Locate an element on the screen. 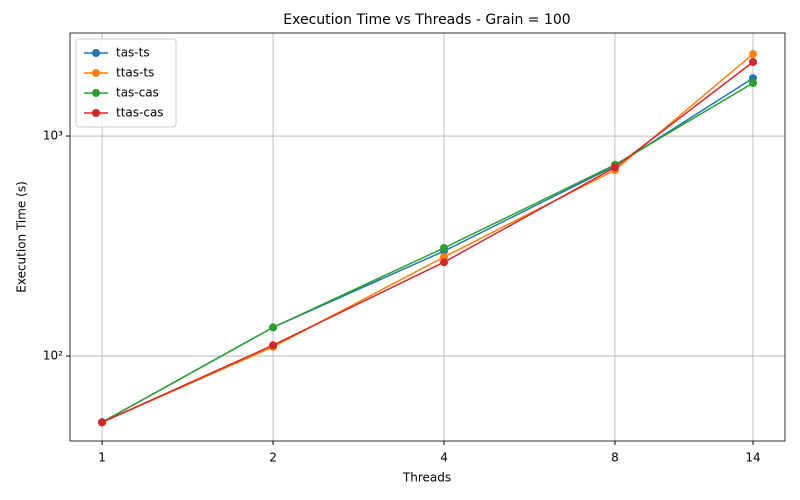 The width and height of the screenshot is (800, 500). x-tick-label: 1 is located at coordinates (102, 458).